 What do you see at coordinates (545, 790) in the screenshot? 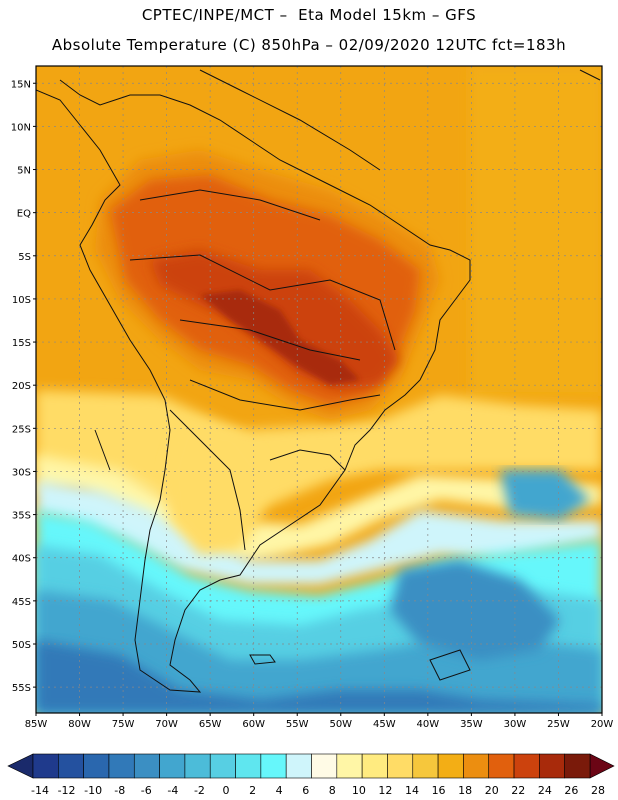
I see `colorbar-label: 24` at bounding box center [545, 790].